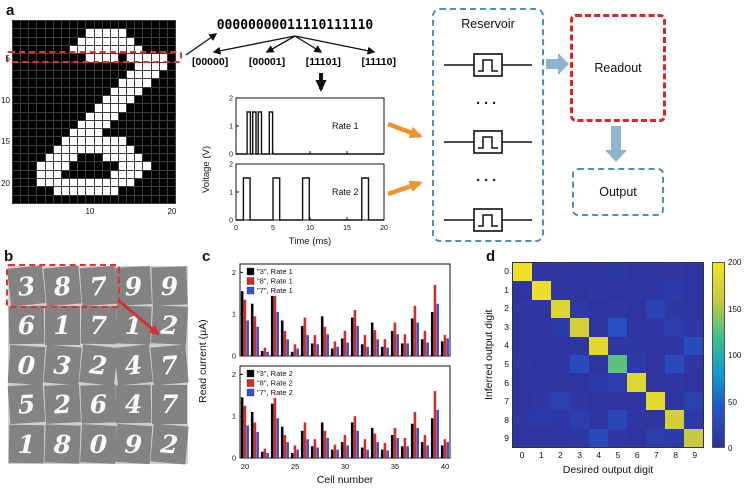 The image size is (750, 493). Describe the element at coordinates (26, 444) in the screenshot. I see `mnist-digit: 1` at that location.